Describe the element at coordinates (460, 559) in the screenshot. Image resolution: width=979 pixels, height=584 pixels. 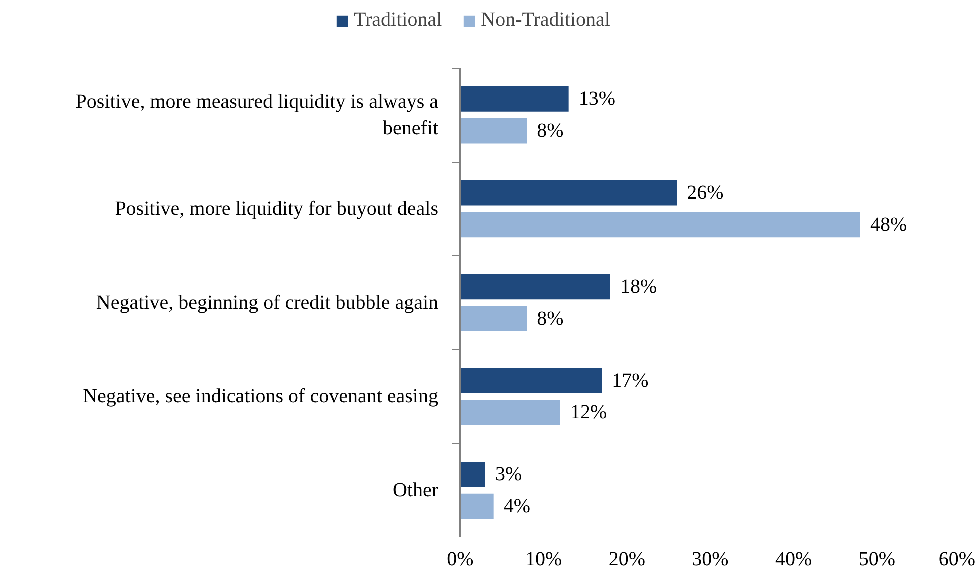
I see `x-tick-label: 0%` at that location.